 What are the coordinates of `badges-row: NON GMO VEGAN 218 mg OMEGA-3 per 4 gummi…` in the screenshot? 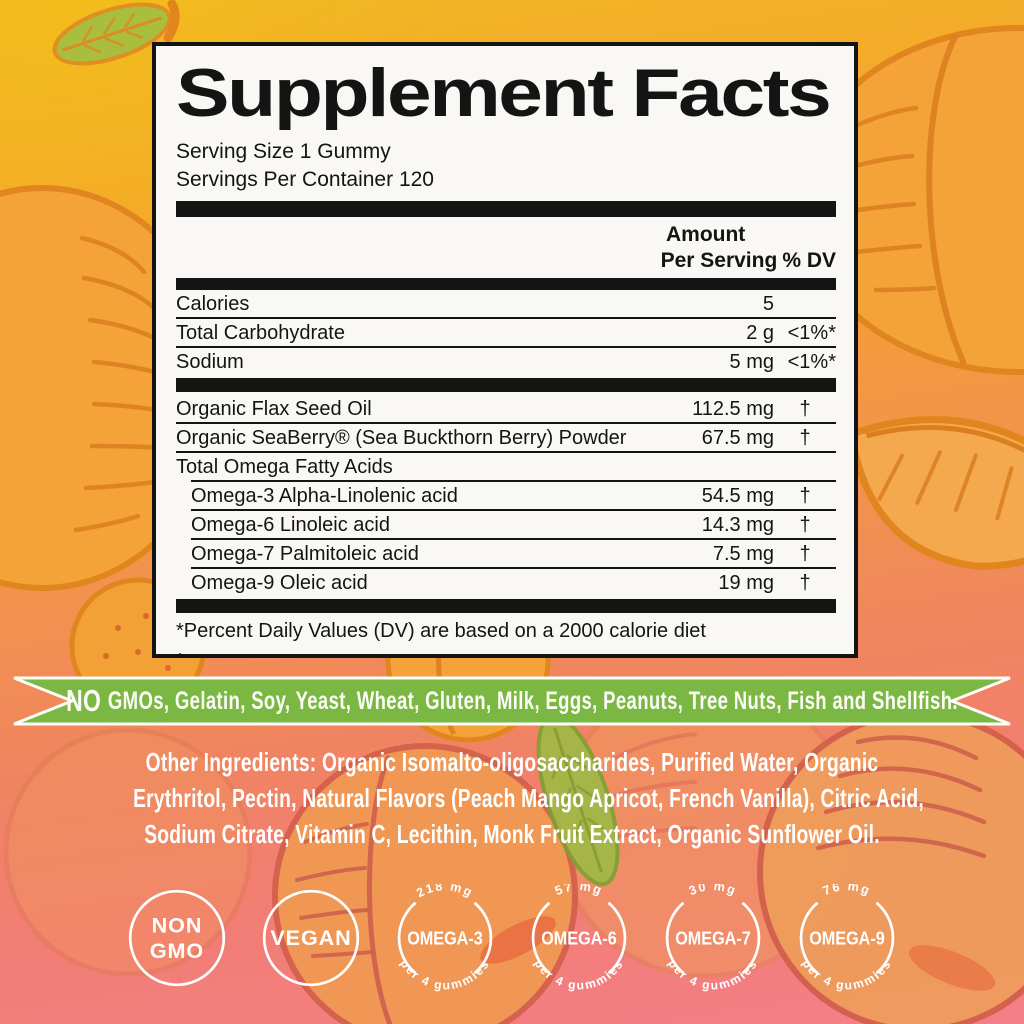 It's located at (512, 938).